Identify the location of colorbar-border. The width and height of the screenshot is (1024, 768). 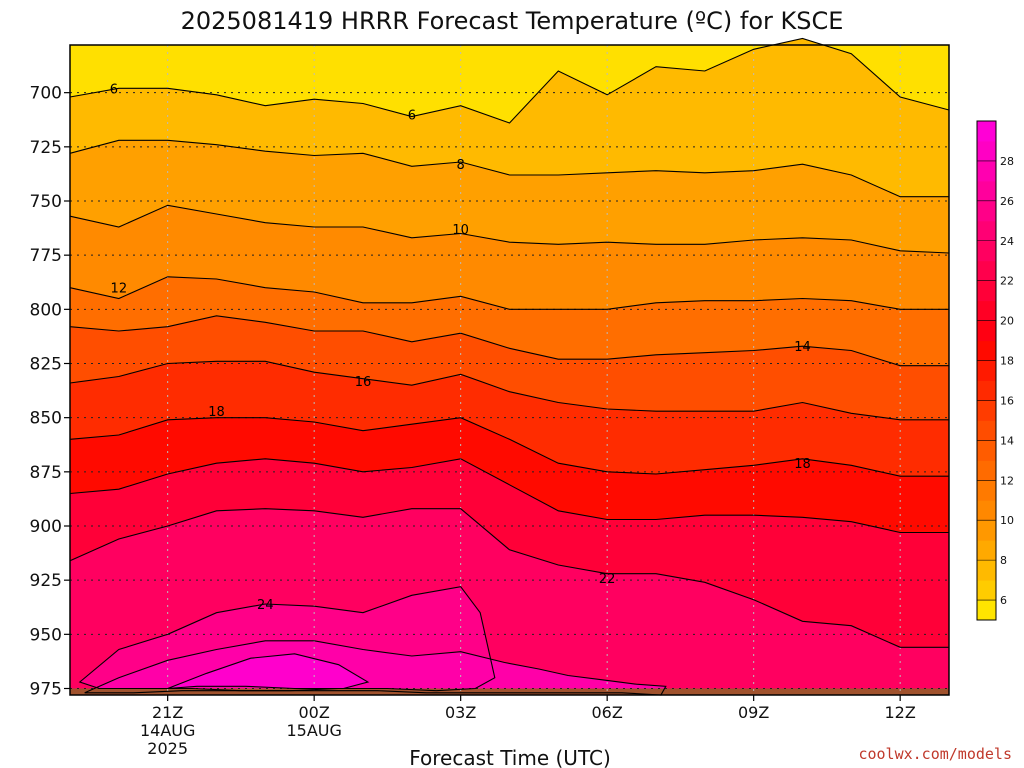
(986, 370).